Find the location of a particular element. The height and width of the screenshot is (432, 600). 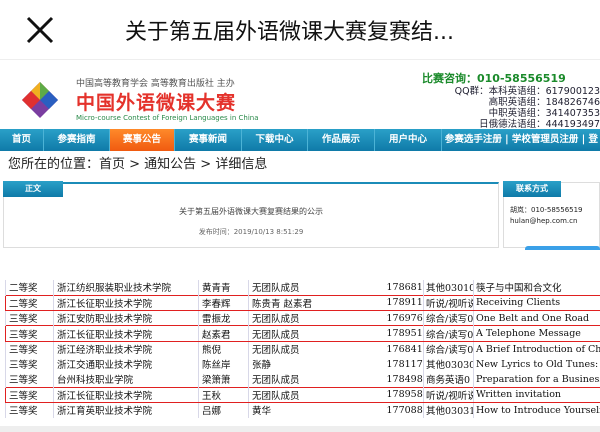

cell-name: 吕娜 is located at coordinates (223, 410).